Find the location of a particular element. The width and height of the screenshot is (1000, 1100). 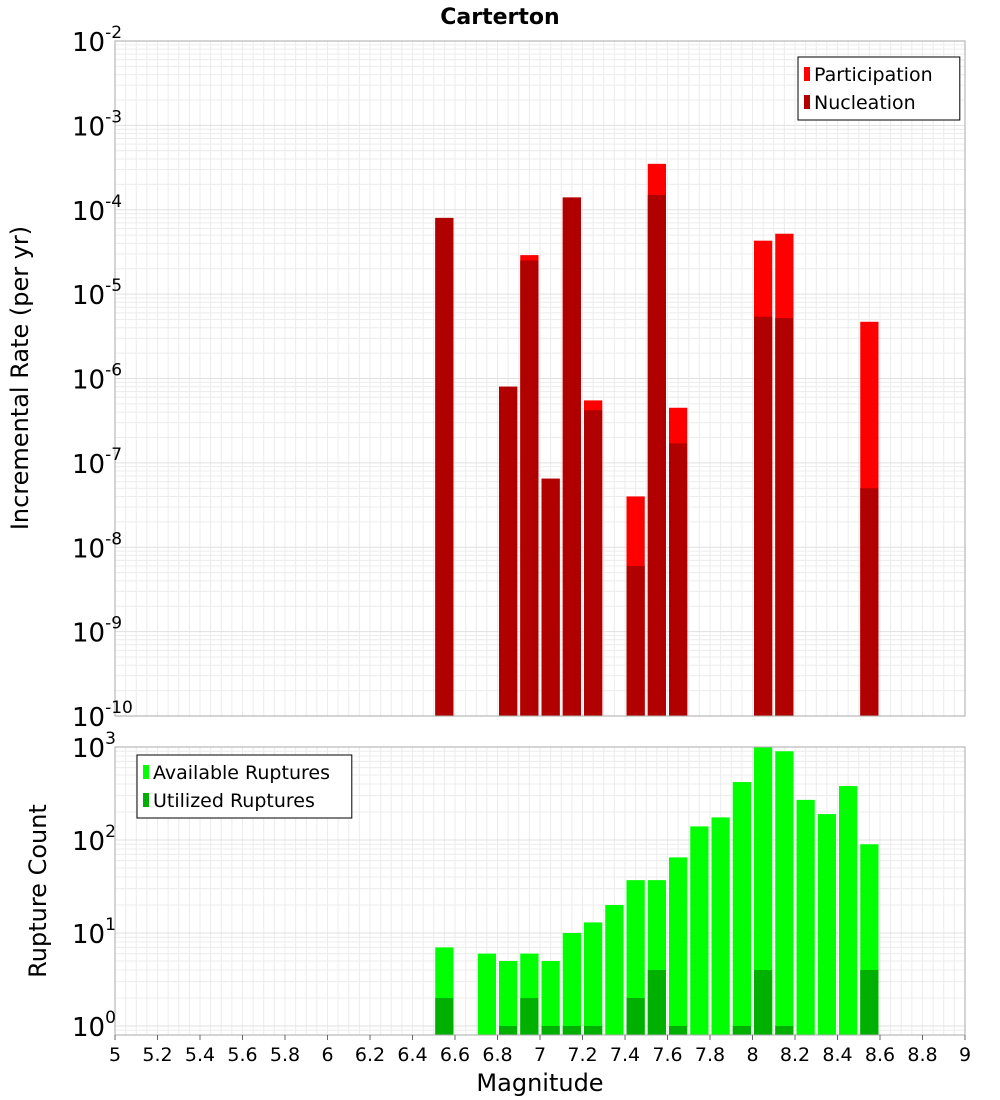

y-tick-label: 10⁻⁴ is located at coordinates (97, 209).